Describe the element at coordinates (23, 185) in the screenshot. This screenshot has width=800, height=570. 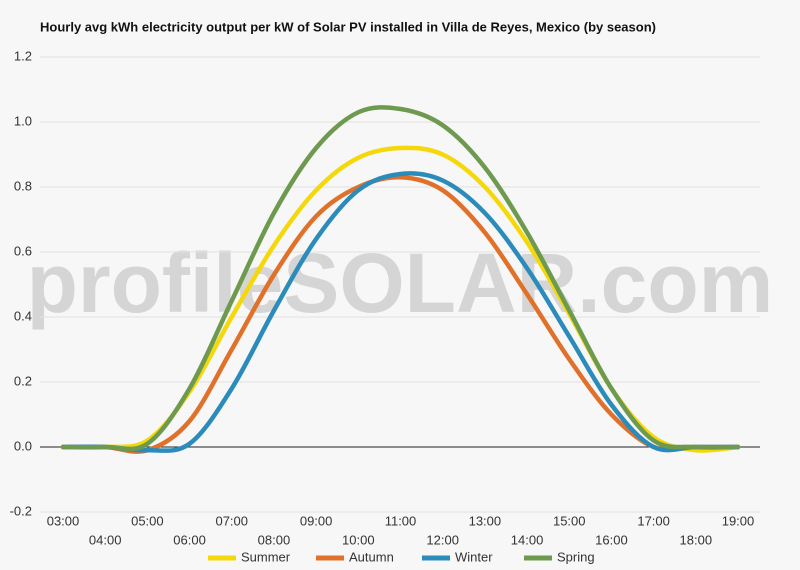
I see `y-tick-label: 0.8` at that location.